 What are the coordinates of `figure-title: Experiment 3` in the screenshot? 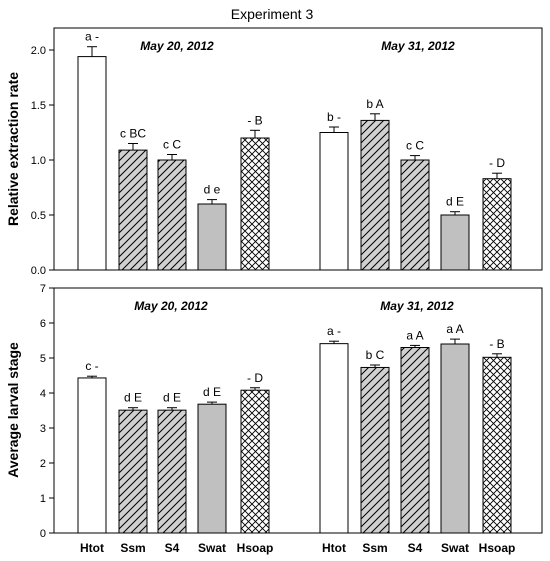 It's located at (272, 14).